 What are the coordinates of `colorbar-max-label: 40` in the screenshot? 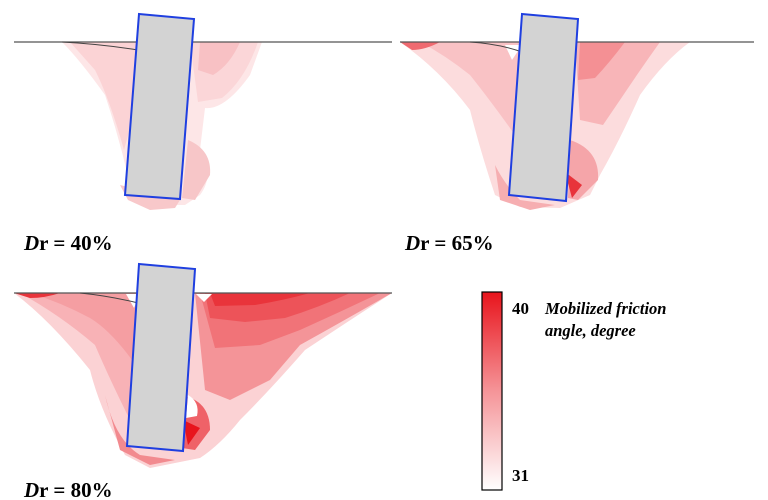 It's located at (520, 308).